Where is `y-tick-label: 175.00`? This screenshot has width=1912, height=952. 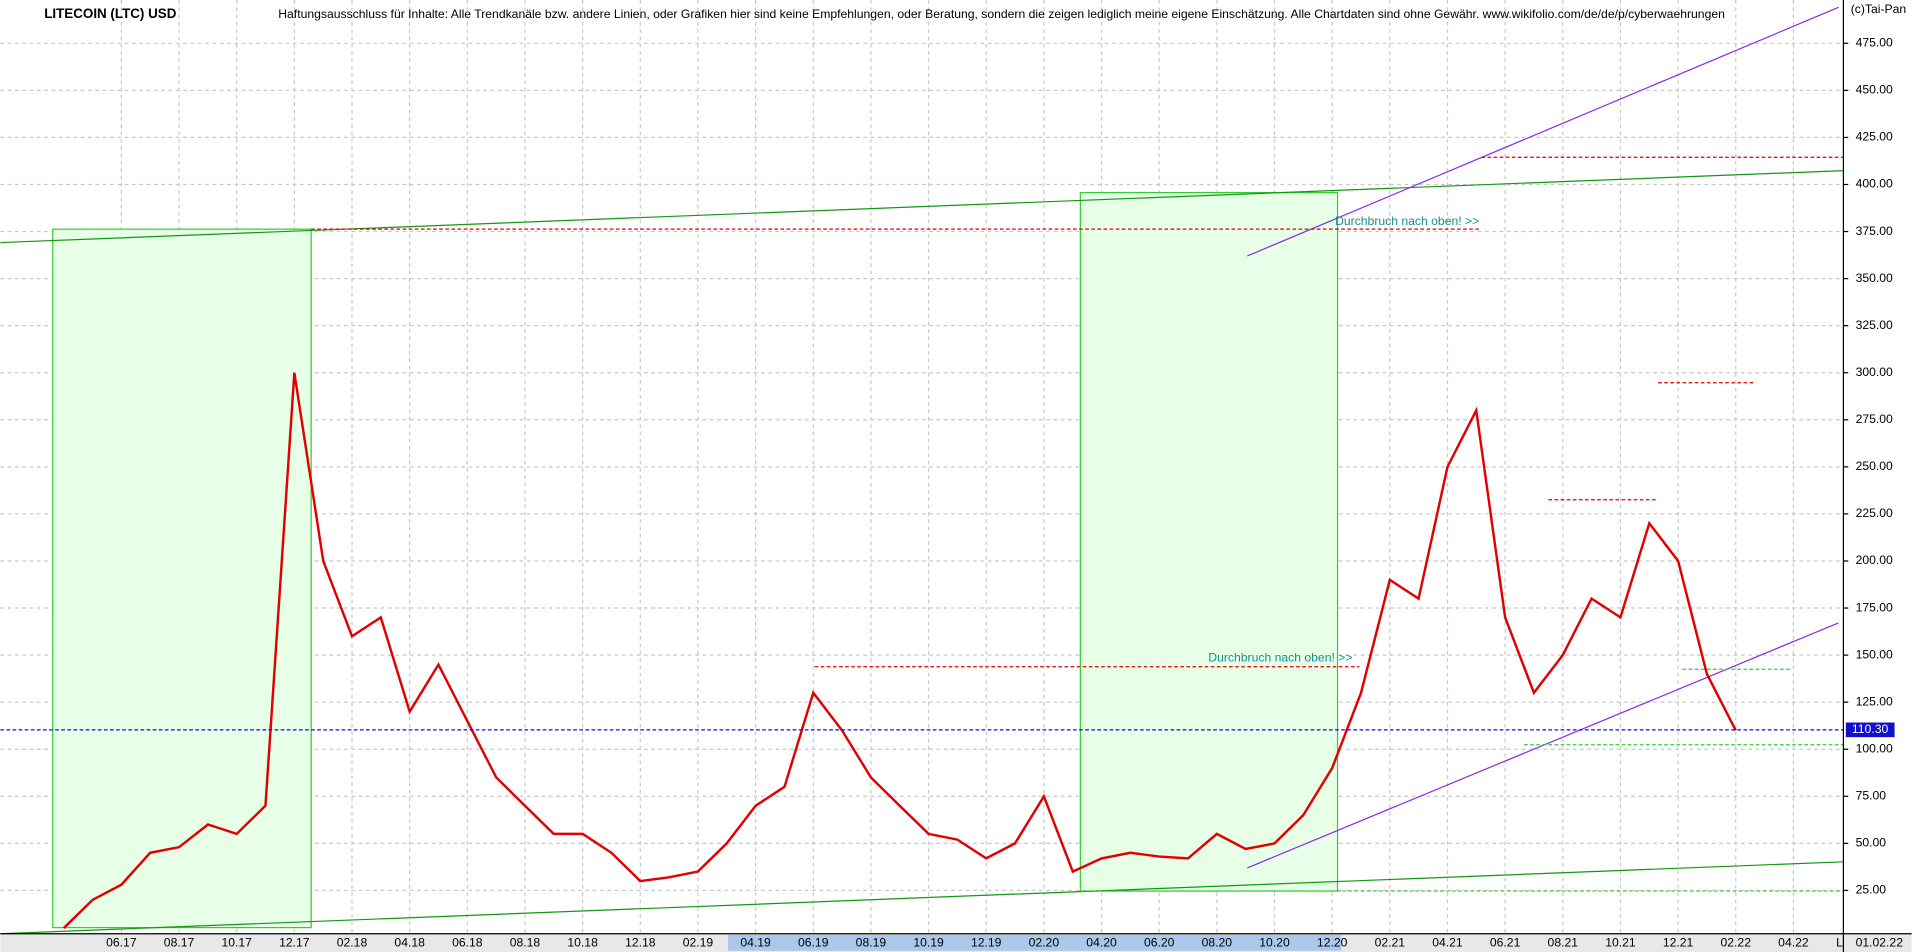
y-tick-label: 175.00 is located at coordinates (1874, 607).